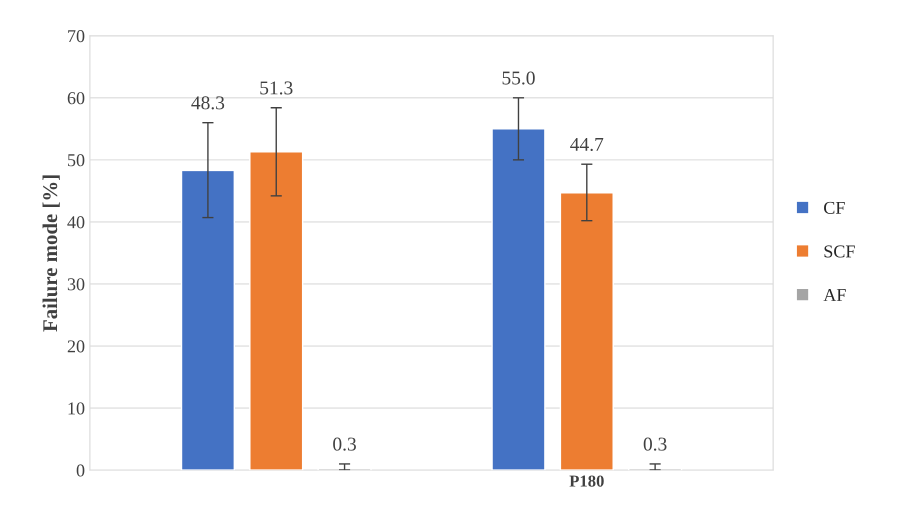 The width and height of the screenshot is (899, 511). What do you see at coordinates (76, 36) in the screenshot?
I see `y-tick-label: 70` at bounding box center [76, 36].